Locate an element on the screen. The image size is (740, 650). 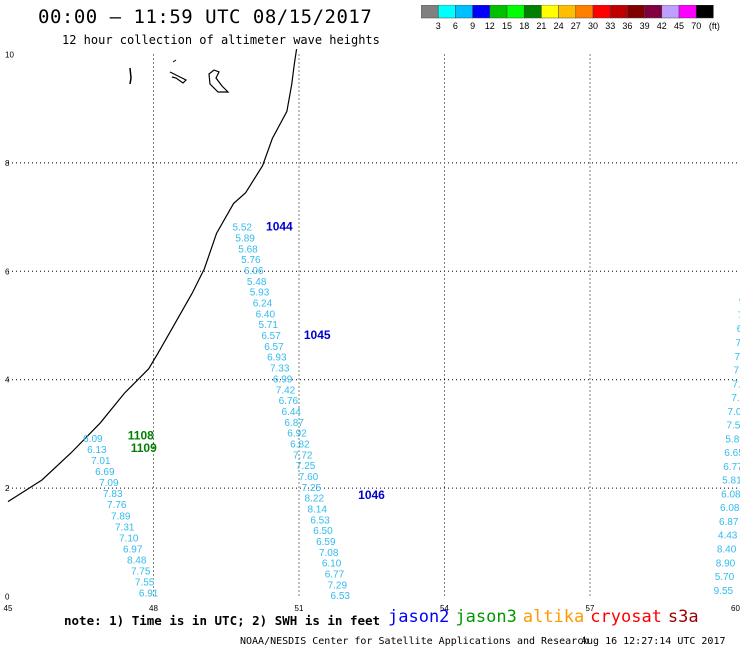
pass-number-label: 1045 is located at coordinates (317, 335).